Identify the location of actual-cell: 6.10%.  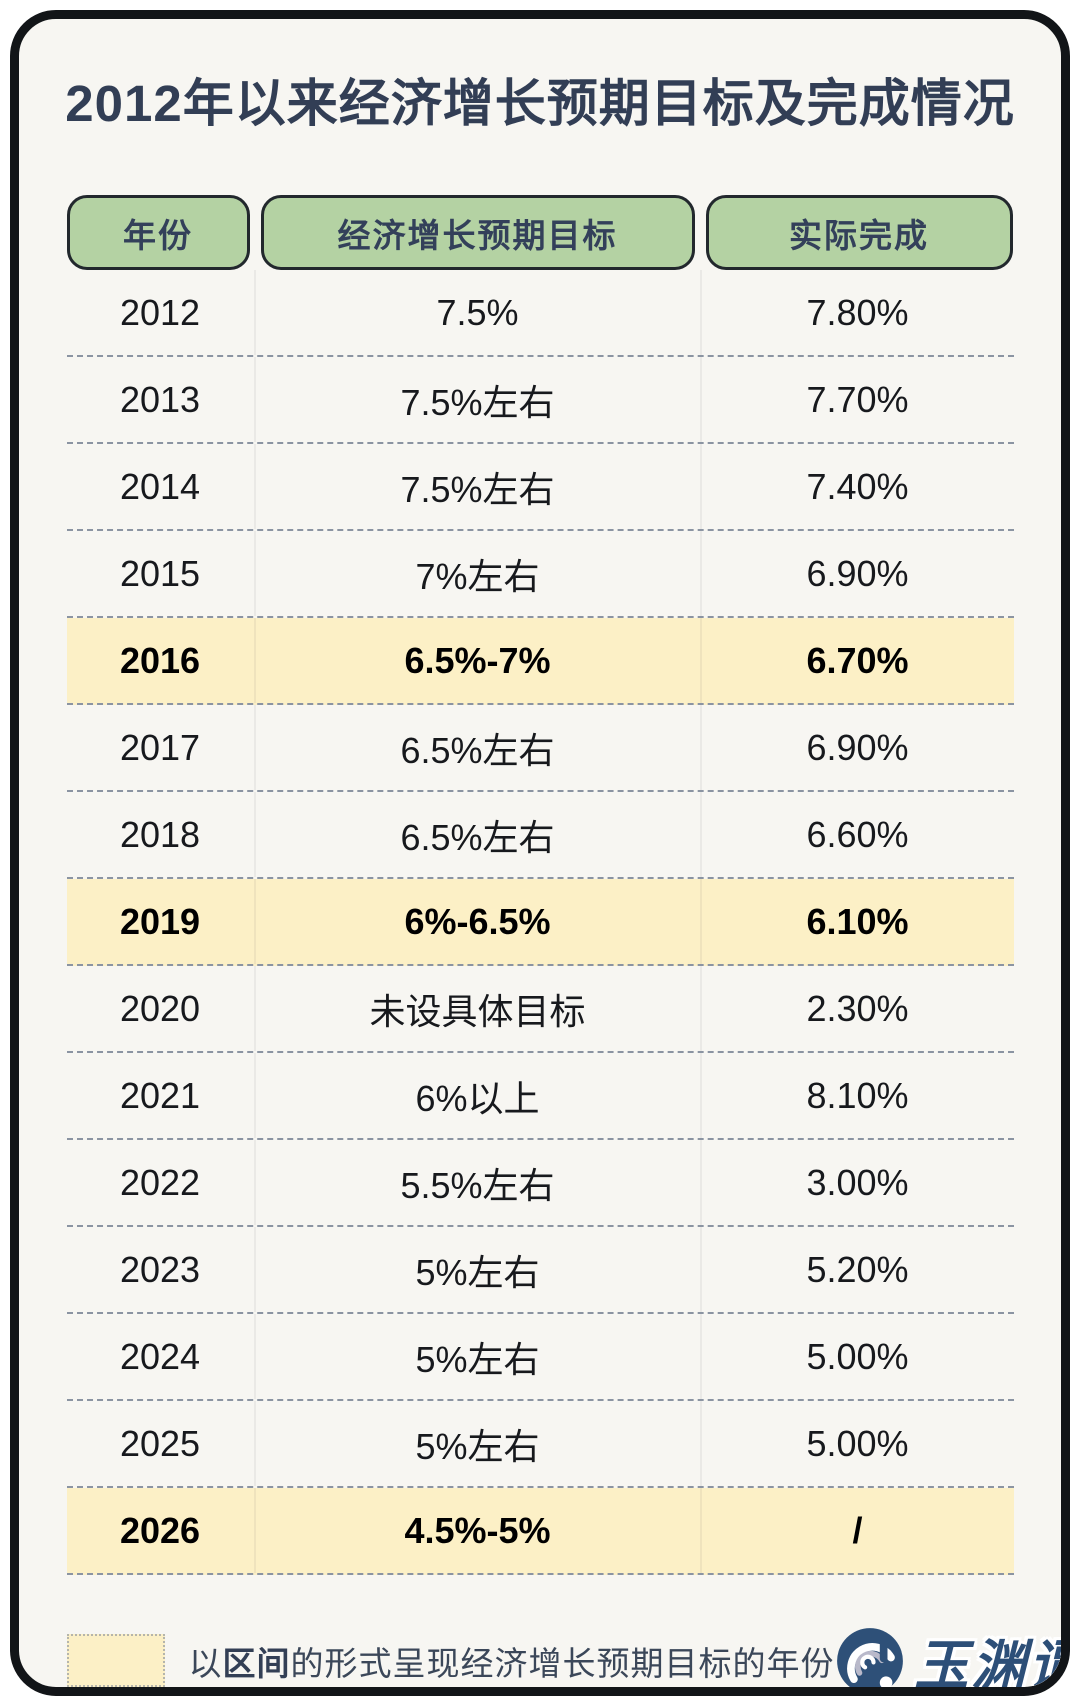
(857, 921).